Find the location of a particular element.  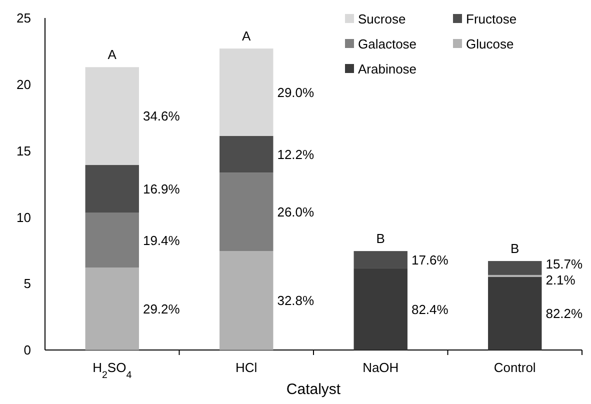

annotation: 15.7% is located at coordinates (565, 264).